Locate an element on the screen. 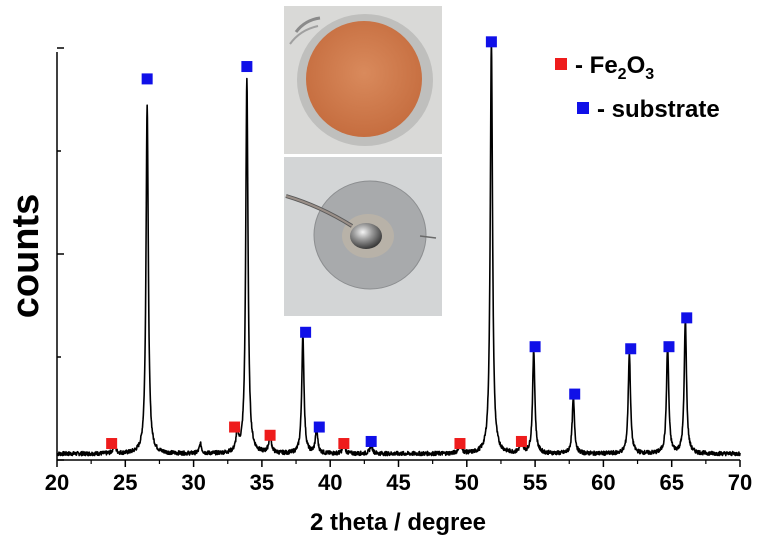 The width and height of the screenshot is (759, 541). x-axis-title: 2 theta / degree is located at coordinates (398, 522).